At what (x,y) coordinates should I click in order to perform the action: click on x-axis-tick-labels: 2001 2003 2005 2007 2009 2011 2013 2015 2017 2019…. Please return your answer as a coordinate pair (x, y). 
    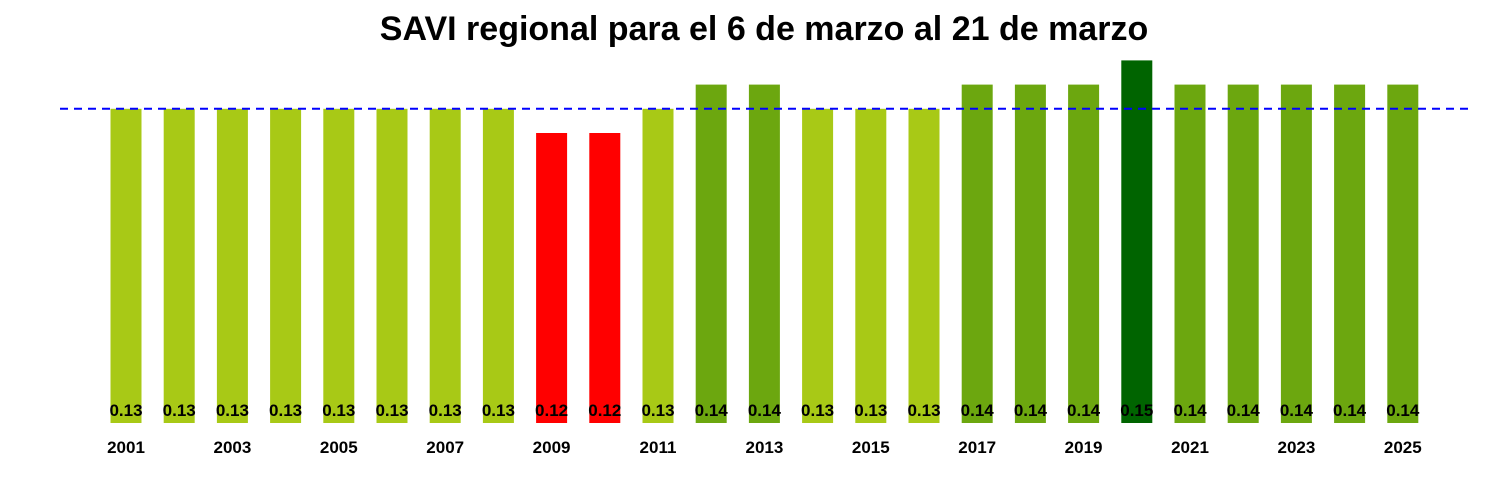
    Looking at the image, I should click on (764, 447).